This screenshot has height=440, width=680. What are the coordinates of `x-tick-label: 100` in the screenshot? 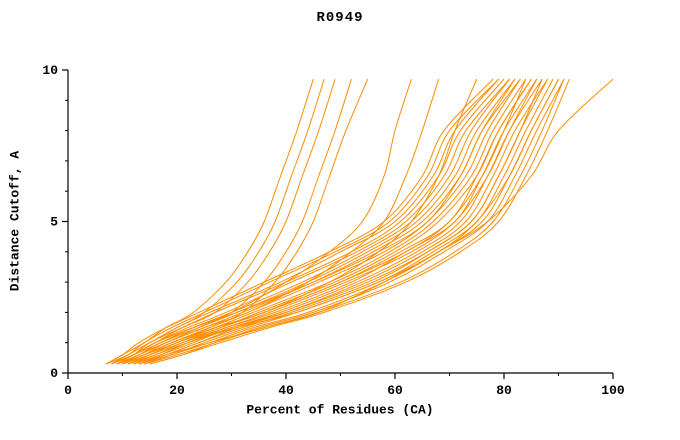 It's located at (613, 390).